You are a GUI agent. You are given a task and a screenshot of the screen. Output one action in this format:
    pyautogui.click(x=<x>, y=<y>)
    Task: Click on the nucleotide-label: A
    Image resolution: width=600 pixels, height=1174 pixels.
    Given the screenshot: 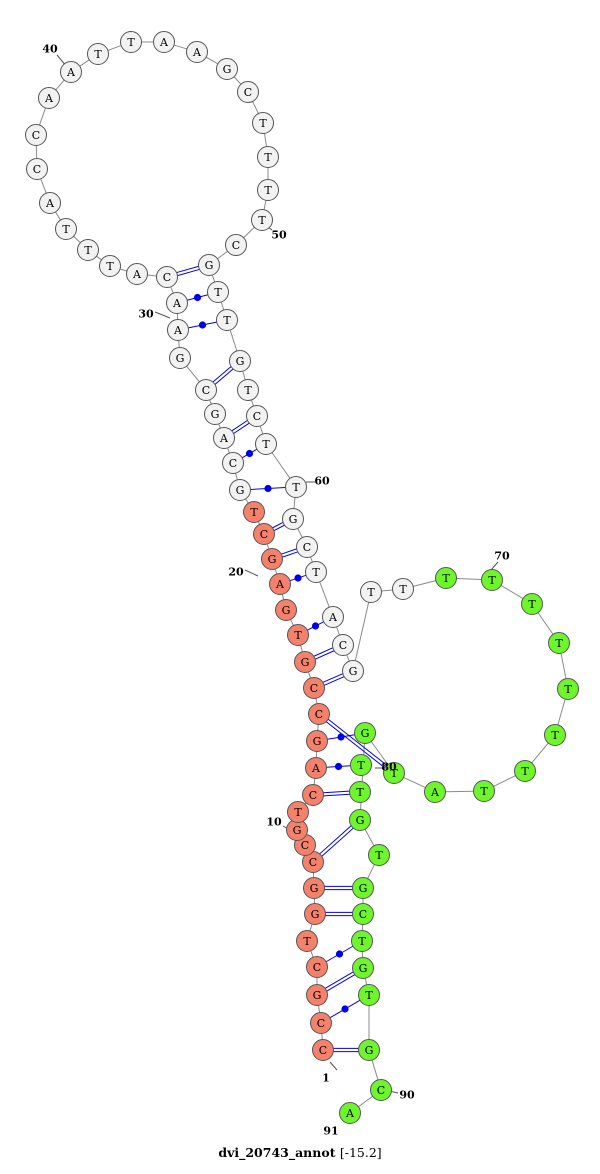 What is the action you would take?
    pyautogui.click(x=280, y=584)
    